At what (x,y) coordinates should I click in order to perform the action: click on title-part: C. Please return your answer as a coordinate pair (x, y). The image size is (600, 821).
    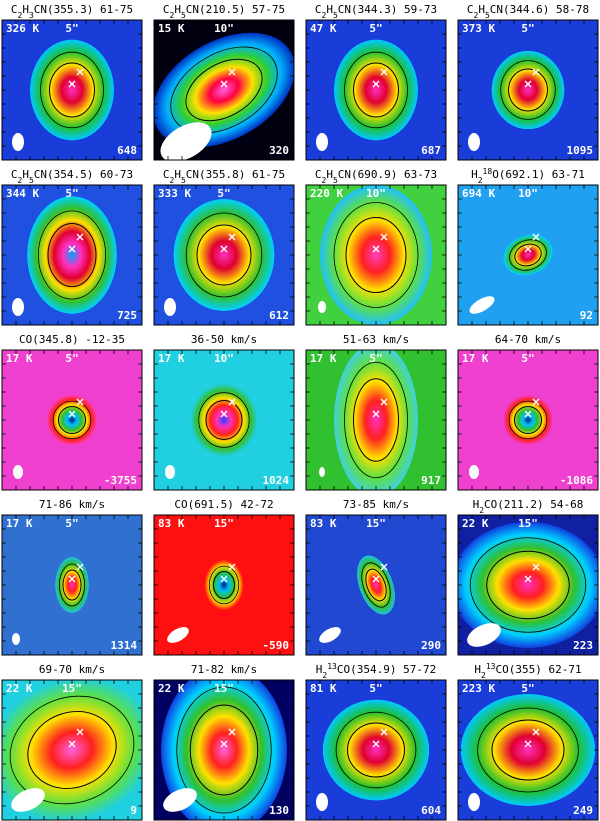
    Looking at the image, I should click on (14, 9).